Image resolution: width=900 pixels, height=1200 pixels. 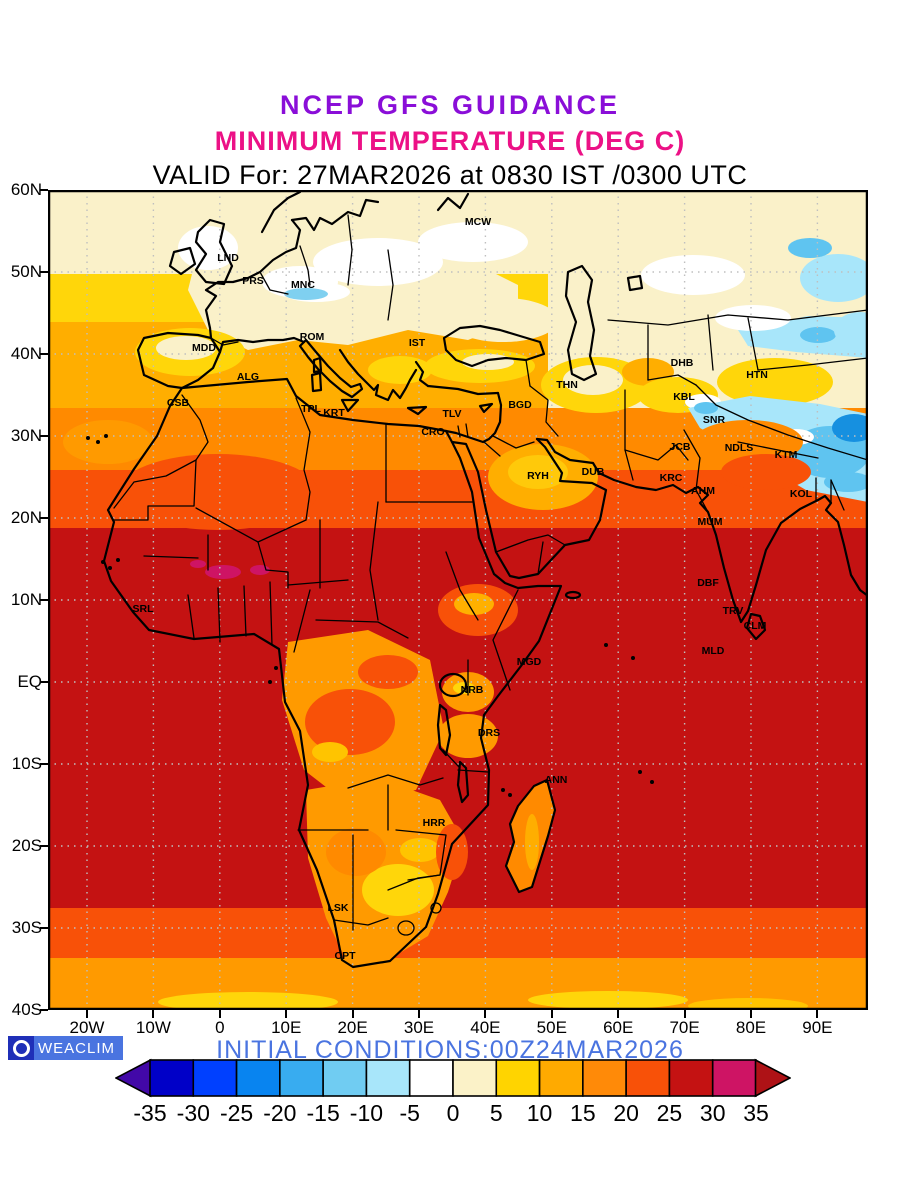 What do you see at coordinates (338, 908) in the screenshot?
I see `city-label: LSK` at bounding box center [338, 908].